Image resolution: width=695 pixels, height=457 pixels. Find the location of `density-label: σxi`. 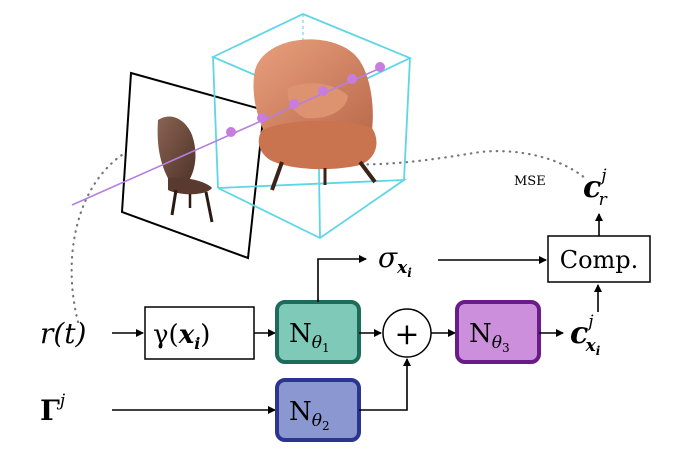

density-label: σxi is located at coordinates (395, 260).